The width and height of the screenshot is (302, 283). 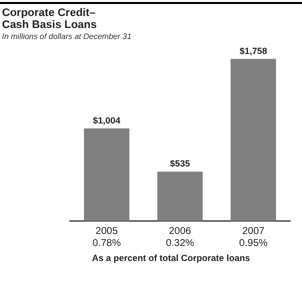 I want to click on data-label: $535, so click(x=180, y=163).